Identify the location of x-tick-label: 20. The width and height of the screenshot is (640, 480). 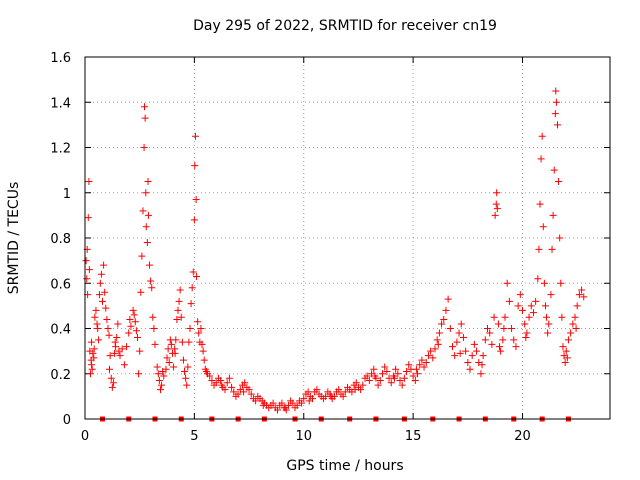
(522, 436).